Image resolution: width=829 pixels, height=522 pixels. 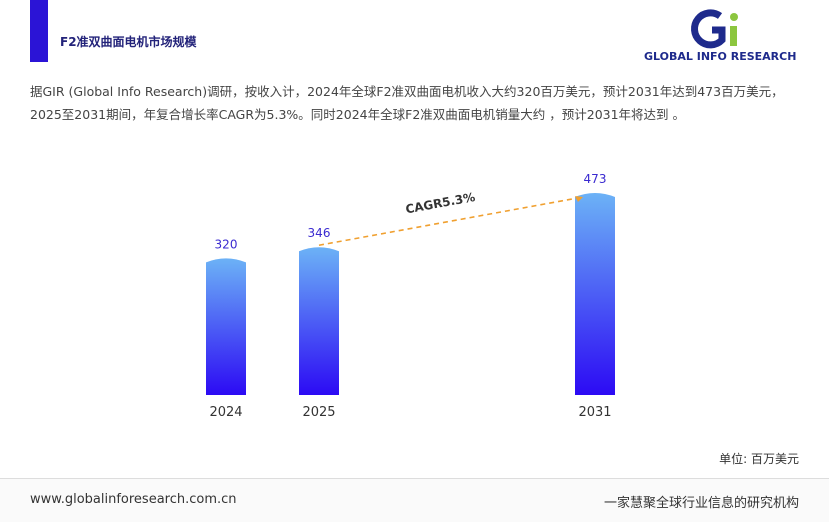 I want to click on logo-mark, so click(x=714, y=29).